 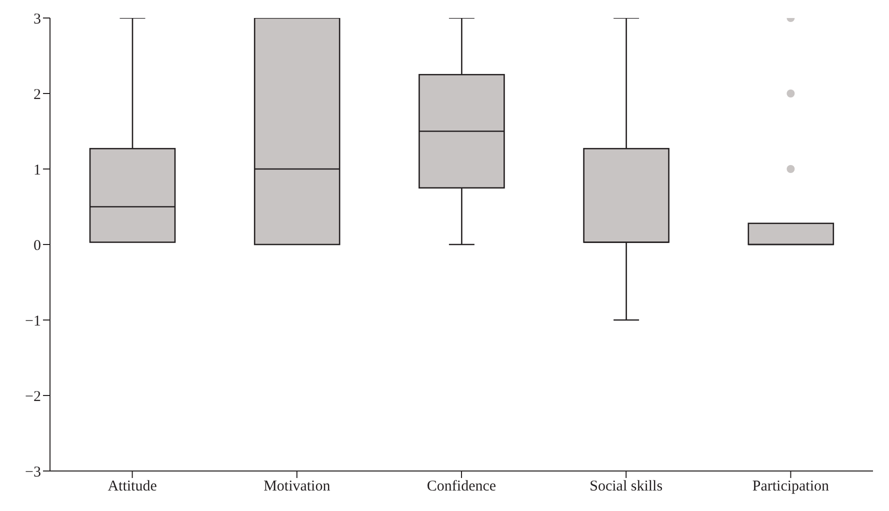 I want to click on y-tick-label: −3, so click(x=33, y=472).